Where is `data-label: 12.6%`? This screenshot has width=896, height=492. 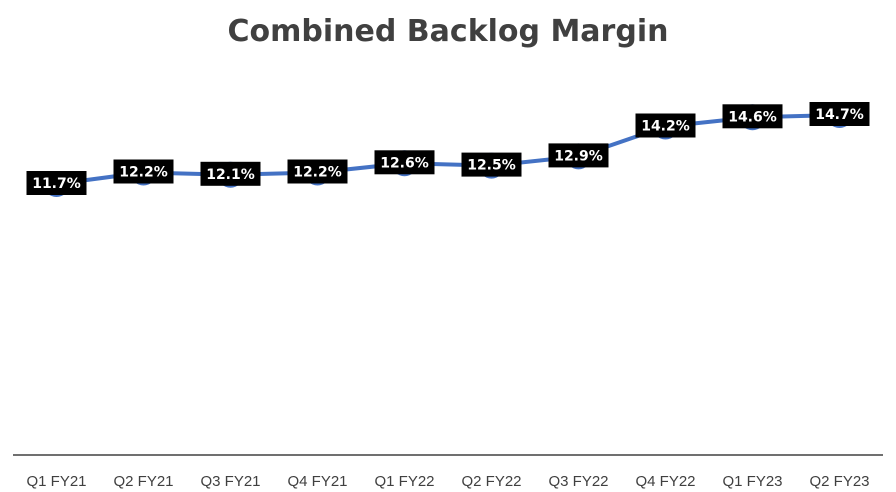 data-label: 12.6% is located at coordinates (404, 162).